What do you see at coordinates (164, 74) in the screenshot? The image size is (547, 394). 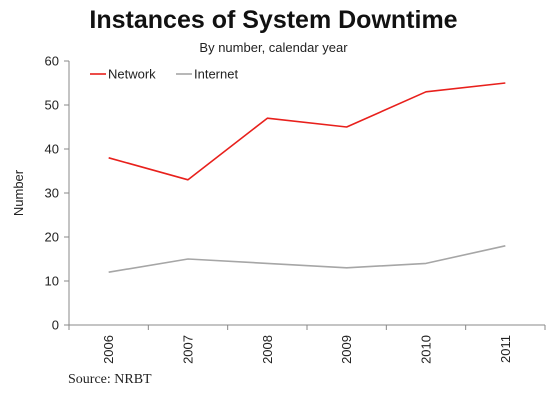 I see `chart-legend: Network Internet` at bounding box center [164, 74].